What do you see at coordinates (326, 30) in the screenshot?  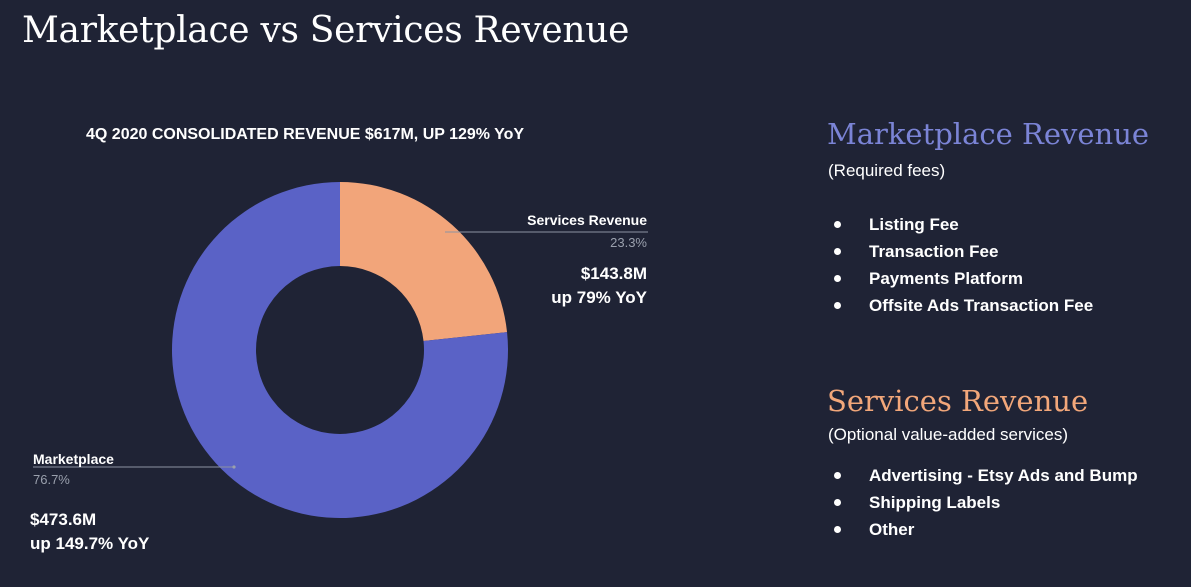 I see `page-title: Marketplace vs Services Revenue` at bounding box center [326, 30].